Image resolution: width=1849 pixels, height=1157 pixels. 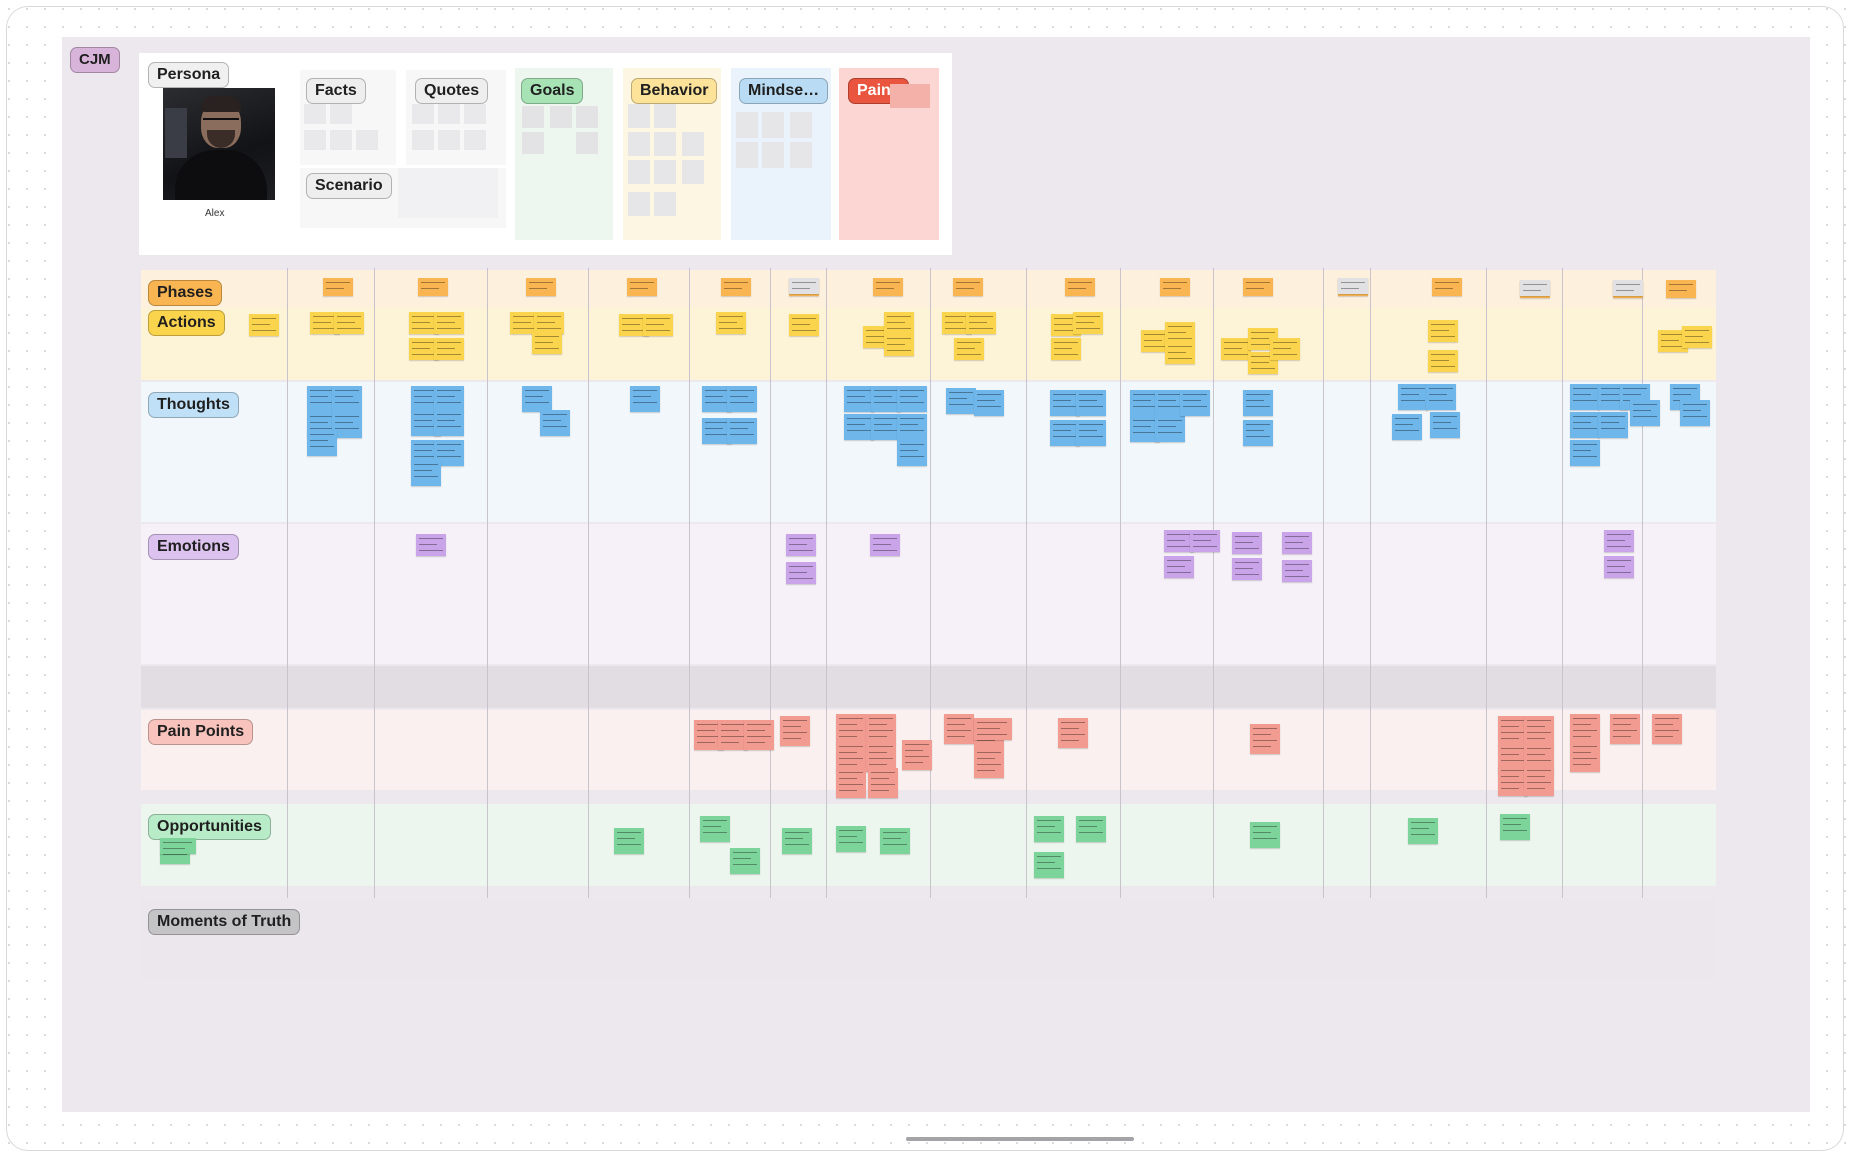 What do you see at coordinates (452, 91) in the screenshot?
I see `quotes-tag: Quotes` at bounding box center [452, 91].